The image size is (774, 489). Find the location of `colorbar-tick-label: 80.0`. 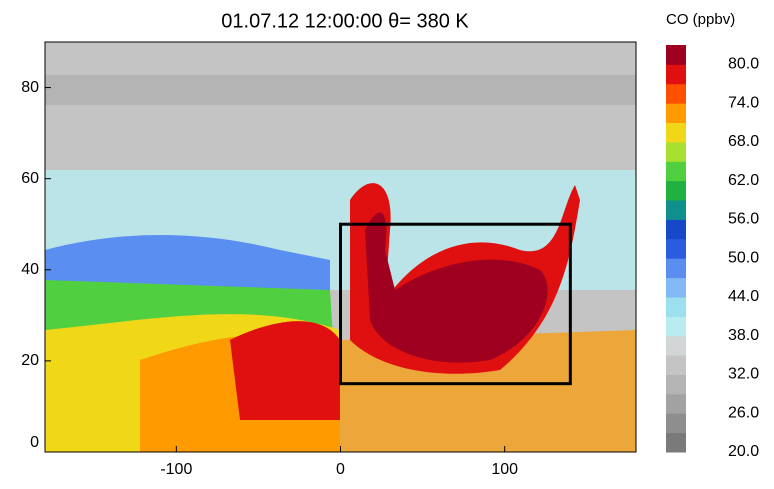

colorbar-tick-label: 80.0 is located at coordinates (743, 64).